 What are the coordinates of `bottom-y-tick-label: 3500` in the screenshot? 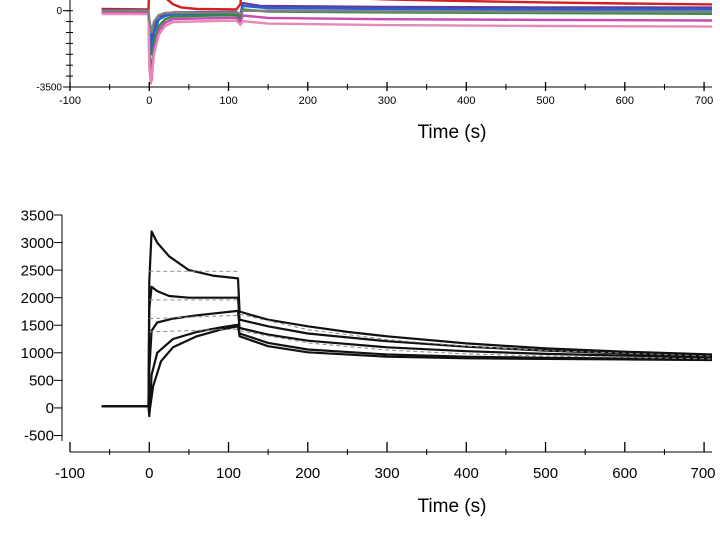 It's located at (37, 215).